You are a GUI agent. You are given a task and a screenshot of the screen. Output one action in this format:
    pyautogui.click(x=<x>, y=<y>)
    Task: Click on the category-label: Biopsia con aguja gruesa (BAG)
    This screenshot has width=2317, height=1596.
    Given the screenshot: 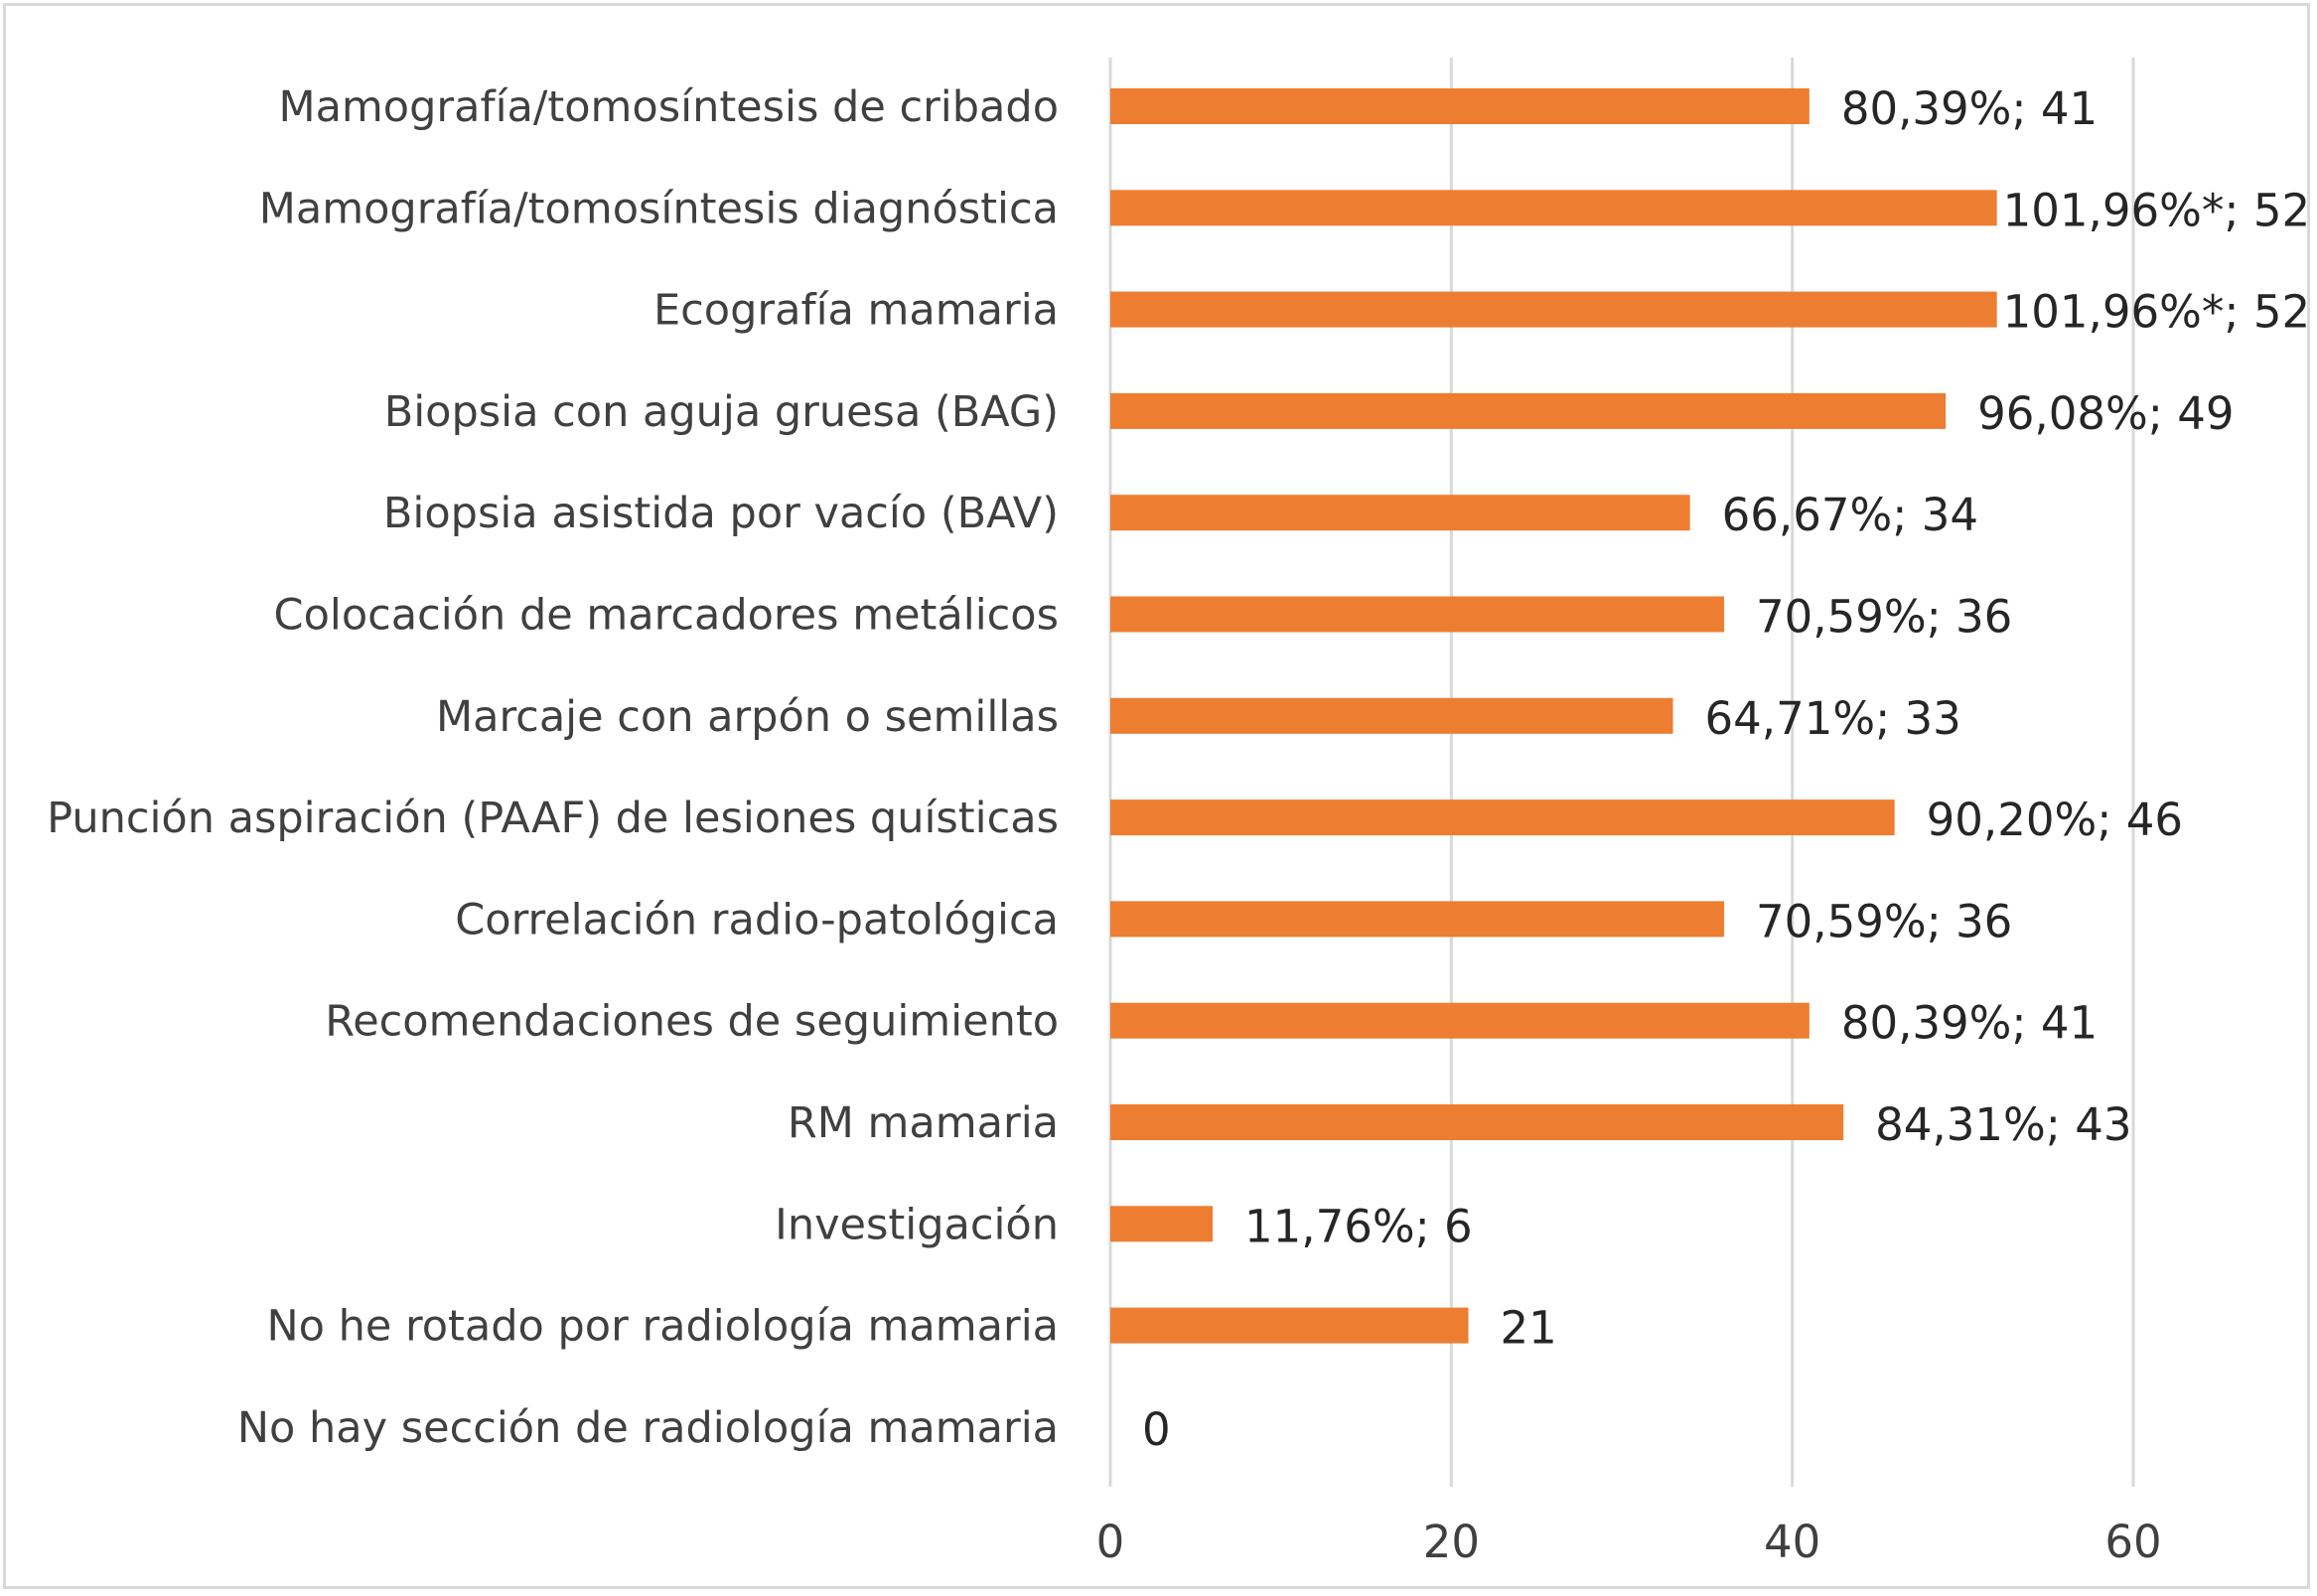 What is the action you would take?
    pyautogui.click(x=721, y=412)
    